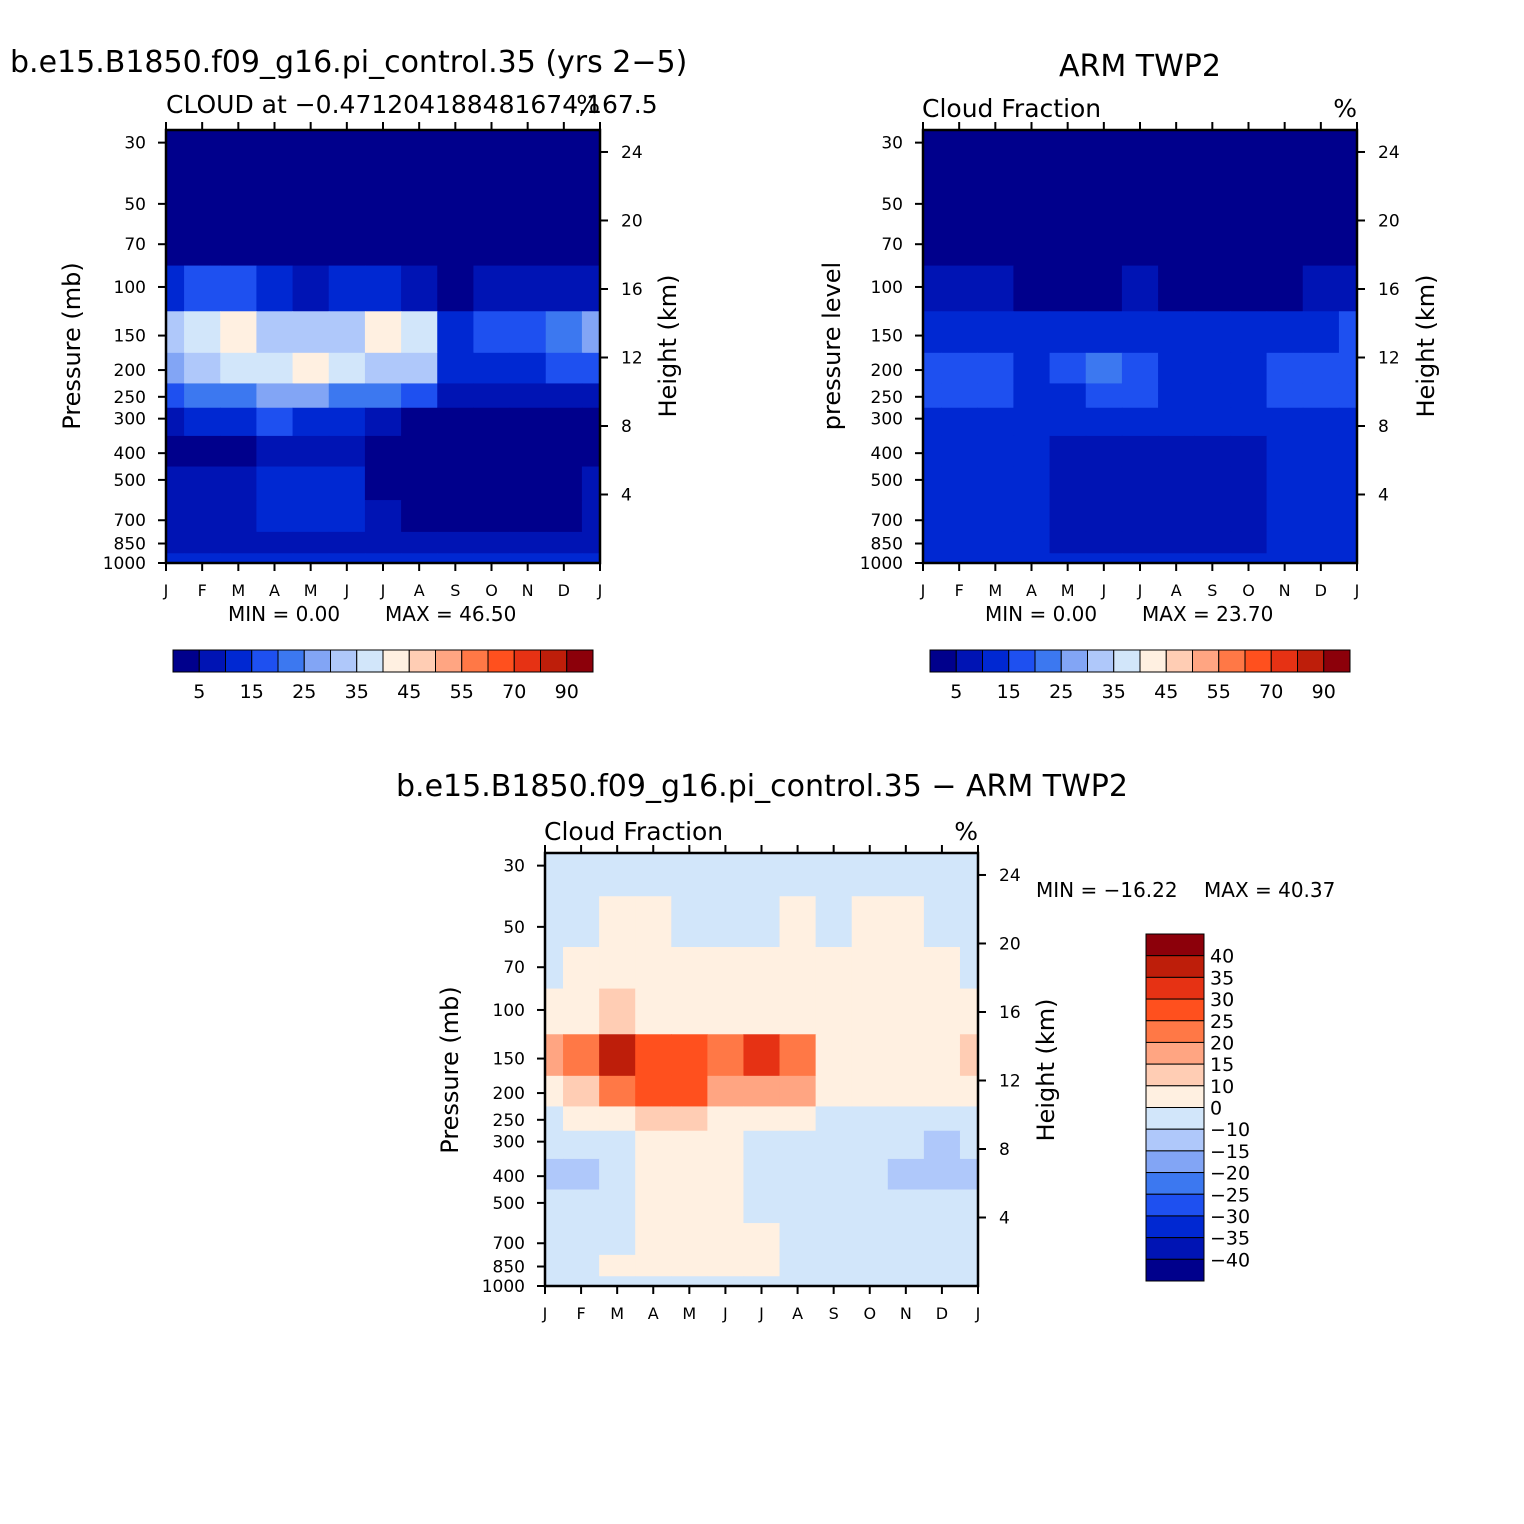 The height and width of the screenshot is (1524, 1524). What do you see at coordinates (633, 831) in the screenshot?
I see `panel-diff-subtitle: Cloud Fraction` at bounding box center [633, 831].